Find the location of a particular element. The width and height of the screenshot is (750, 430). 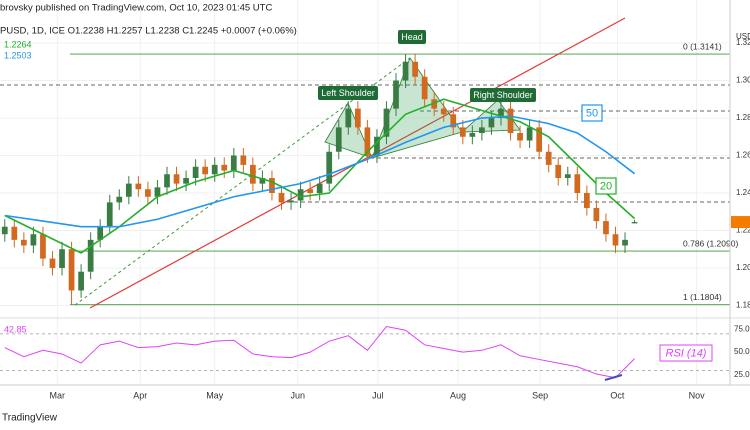

x-tick-label: Sep is located at coordinates (540, 395).